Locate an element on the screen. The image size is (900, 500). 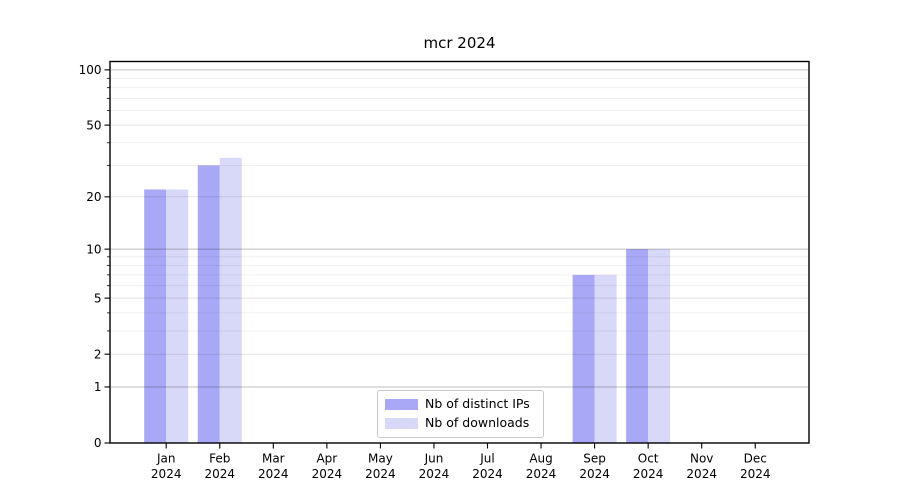
legend-label: Nb of downloads is located at coordinates (477, 423).